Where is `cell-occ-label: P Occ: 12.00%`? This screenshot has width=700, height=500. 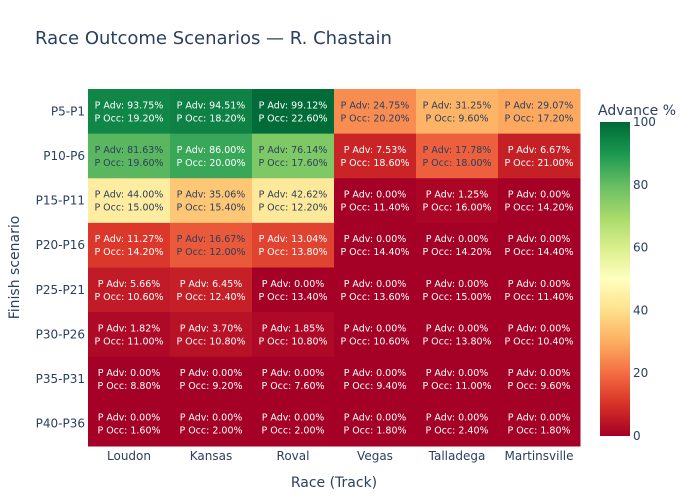 cell-occ-label: P Occ: 12.00% is located at coordinates (210, 252).